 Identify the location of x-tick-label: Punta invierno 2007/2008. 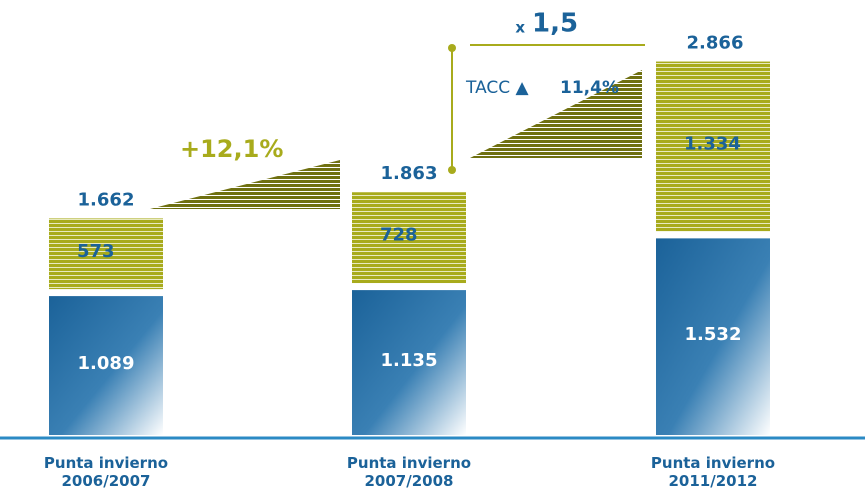
(409, 472).